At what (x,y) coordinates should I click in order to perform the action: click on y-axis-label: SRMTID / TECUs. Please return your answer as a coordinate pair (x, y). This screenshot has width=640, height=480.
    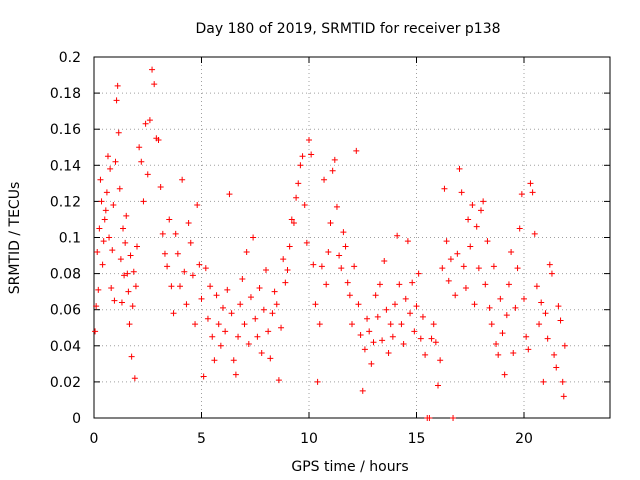
    Looking at the image, I should click on (15, 238).